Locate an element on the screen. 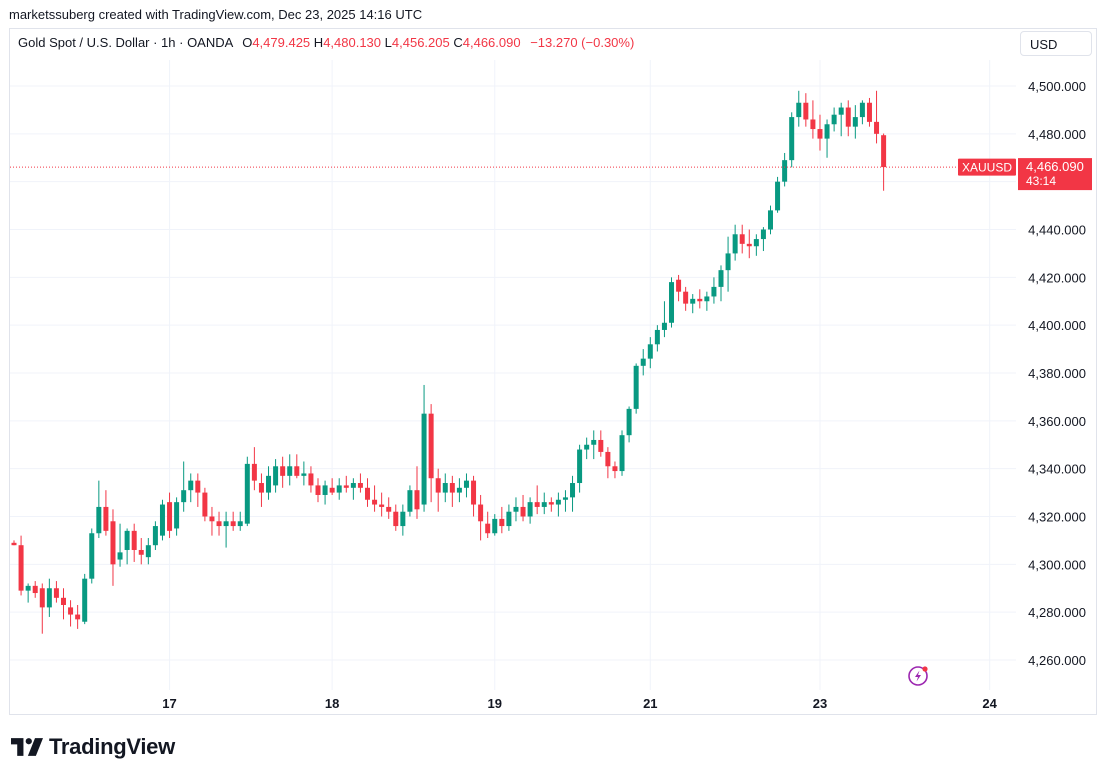 This screenshot has height=776, width=1107. legend-close-label: C is located at coordinates (458, 42).